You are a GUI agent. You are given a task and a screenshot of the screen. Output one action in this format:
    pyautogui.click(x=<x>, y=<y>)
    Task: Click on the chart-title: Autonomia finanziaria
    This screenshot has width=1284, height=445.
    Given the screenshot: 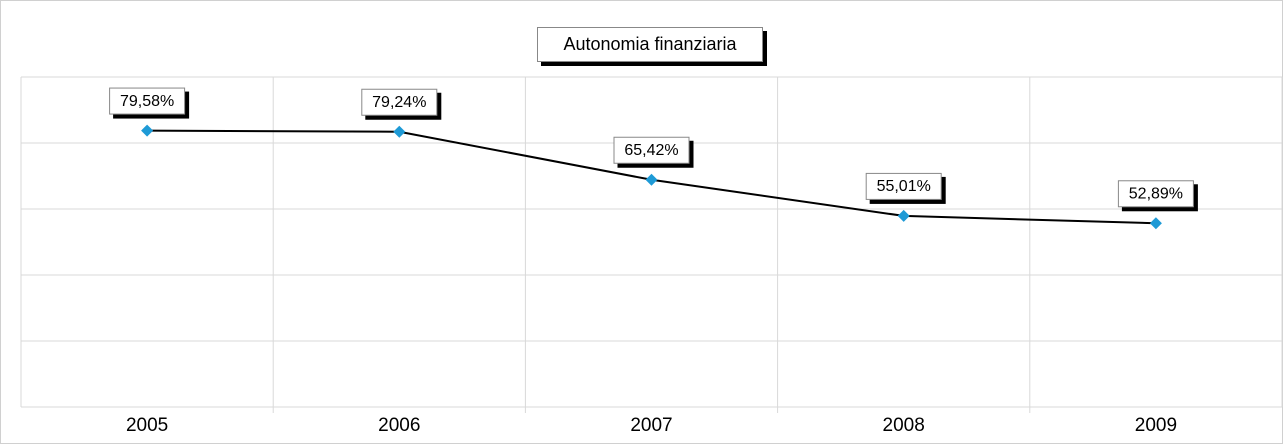 What is the action you would take?
    pyautogui.click(x=650, y=44)
    